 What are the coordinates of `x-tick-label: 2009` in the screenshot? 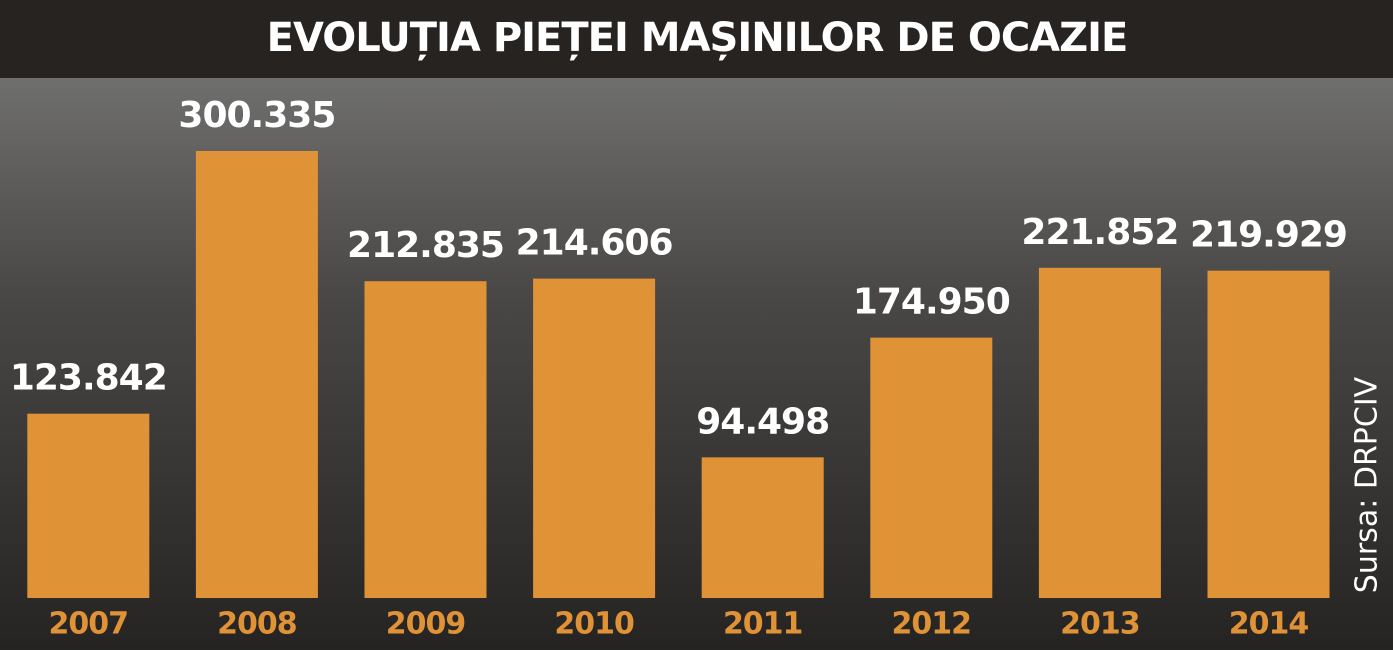 It's located at (426, 624).